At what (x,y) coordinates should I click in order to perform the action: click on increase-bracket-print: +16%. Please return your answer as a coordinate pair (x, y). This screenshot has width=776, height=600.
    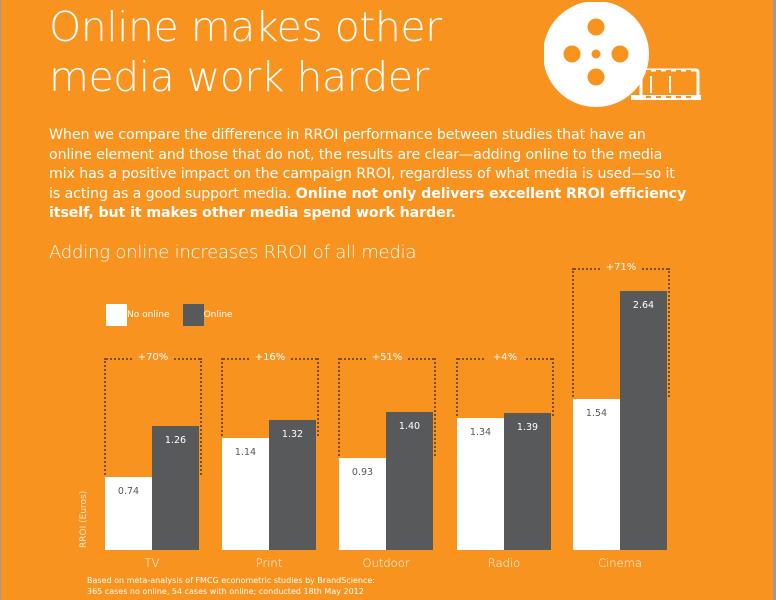
    Looking at the image, I should click on (270, 394).